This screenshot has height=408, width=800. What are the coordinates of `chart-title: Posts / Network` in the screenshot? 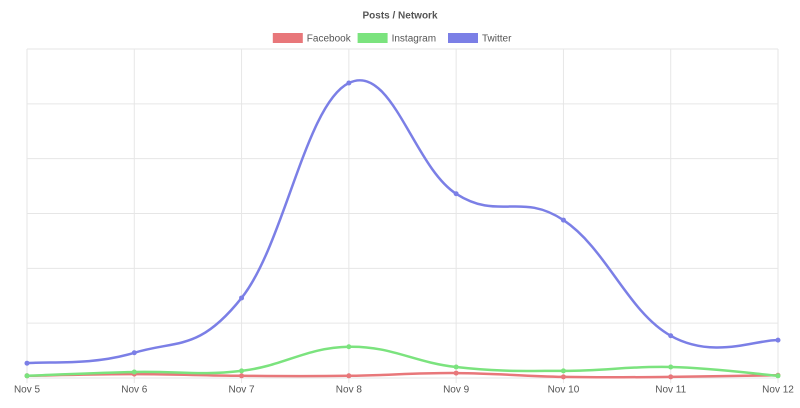 It's located at (399, 16).